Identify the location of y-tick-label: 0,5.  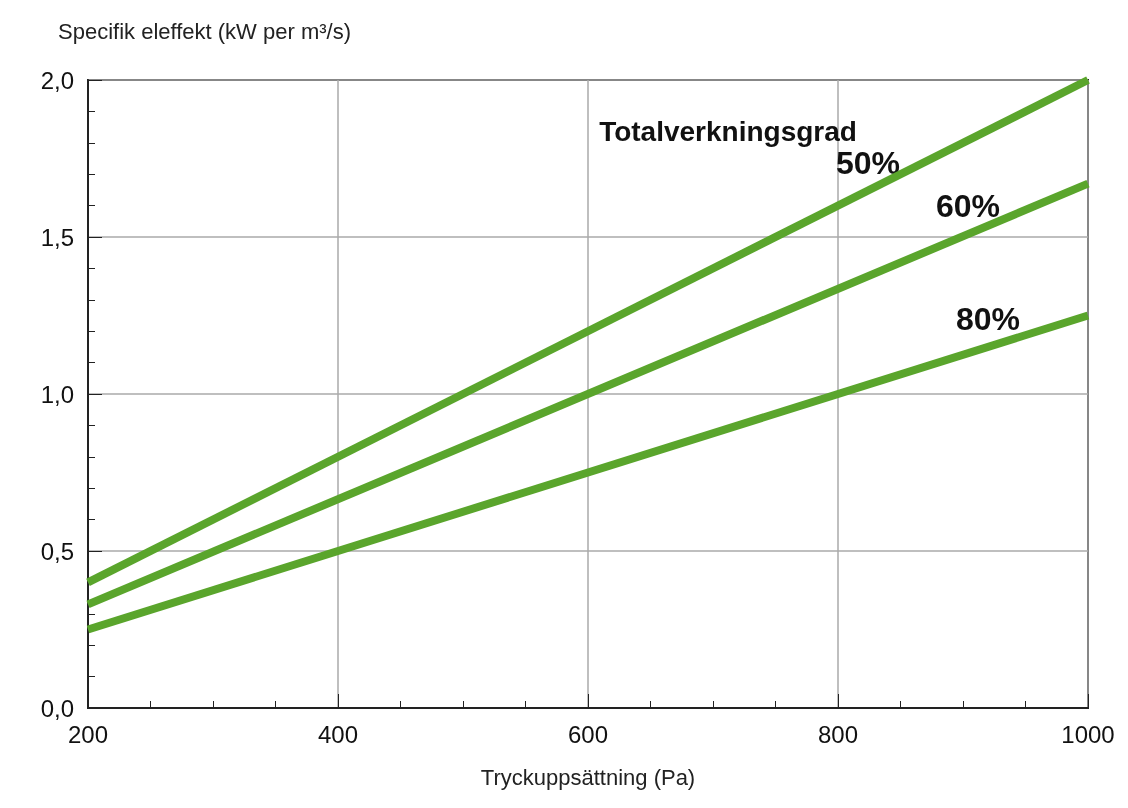
(57, 551).